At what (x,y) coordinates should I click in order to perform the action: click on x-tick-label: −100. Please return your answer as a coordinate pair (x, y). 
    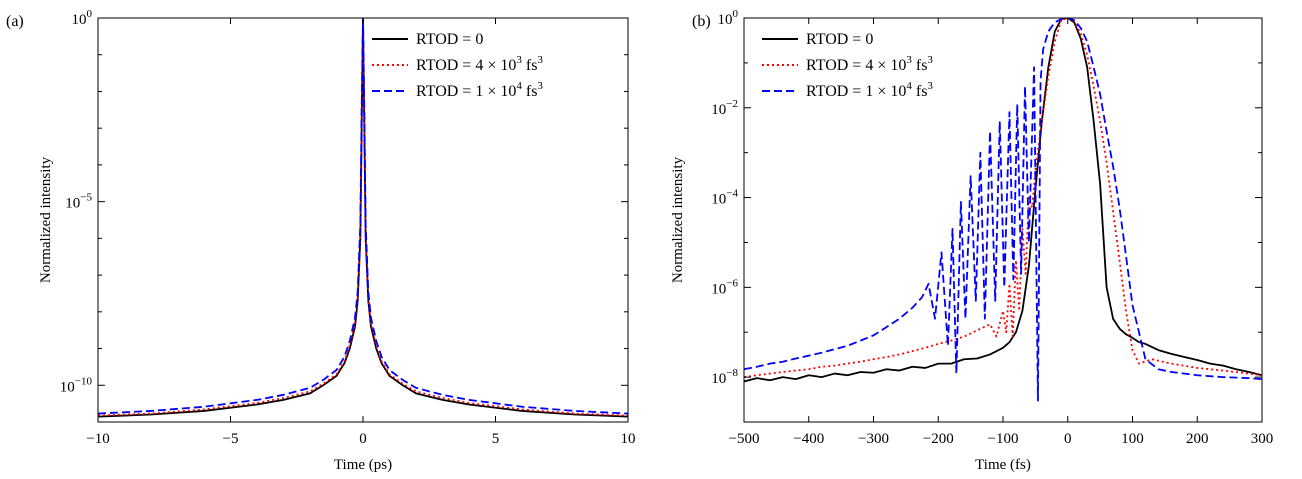
    Looking at the image, I should click on (1003, 439).